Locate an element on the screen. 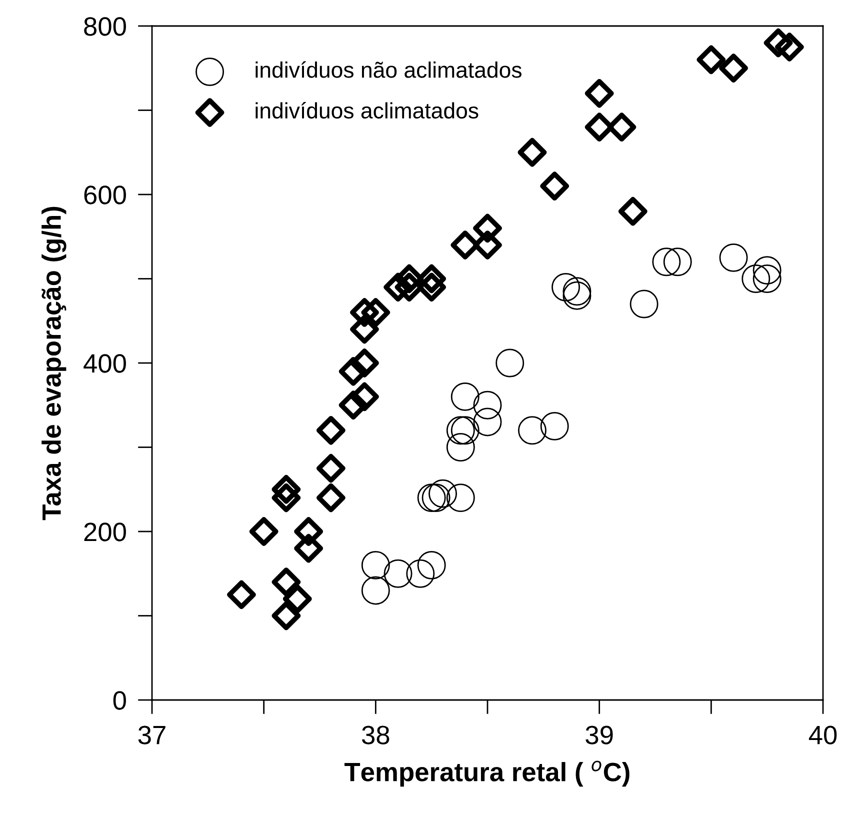 This screenshot has width=842, height=816. x-tick-label: 39 is located at coordinates (599, 735).